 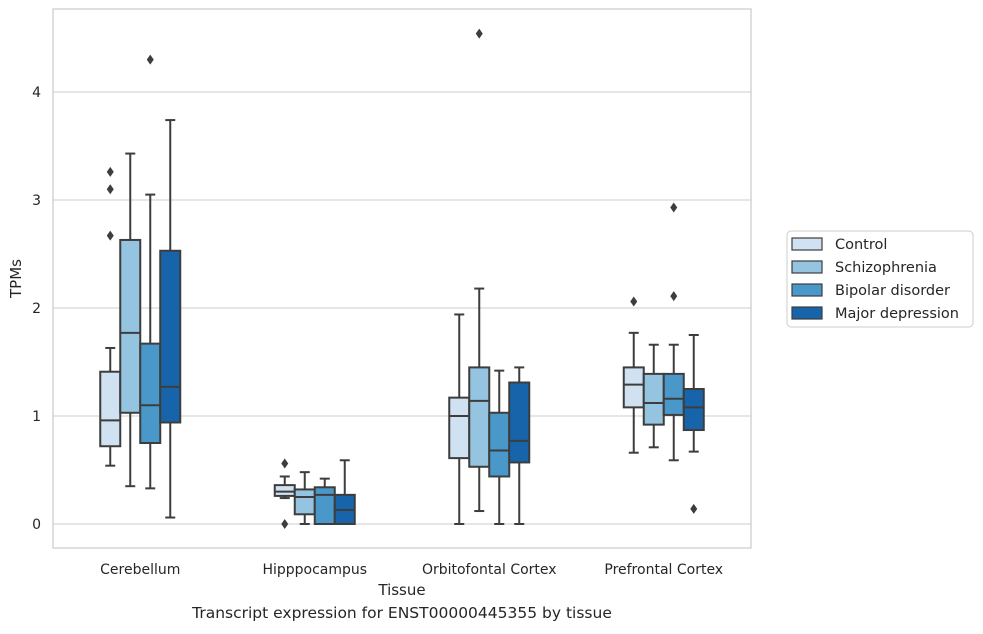 What do you see at coordinates (663, 570) in the screenshot?
I see `x-tick-label: Prefrontal Cortex` at bounding box center [663, 570].